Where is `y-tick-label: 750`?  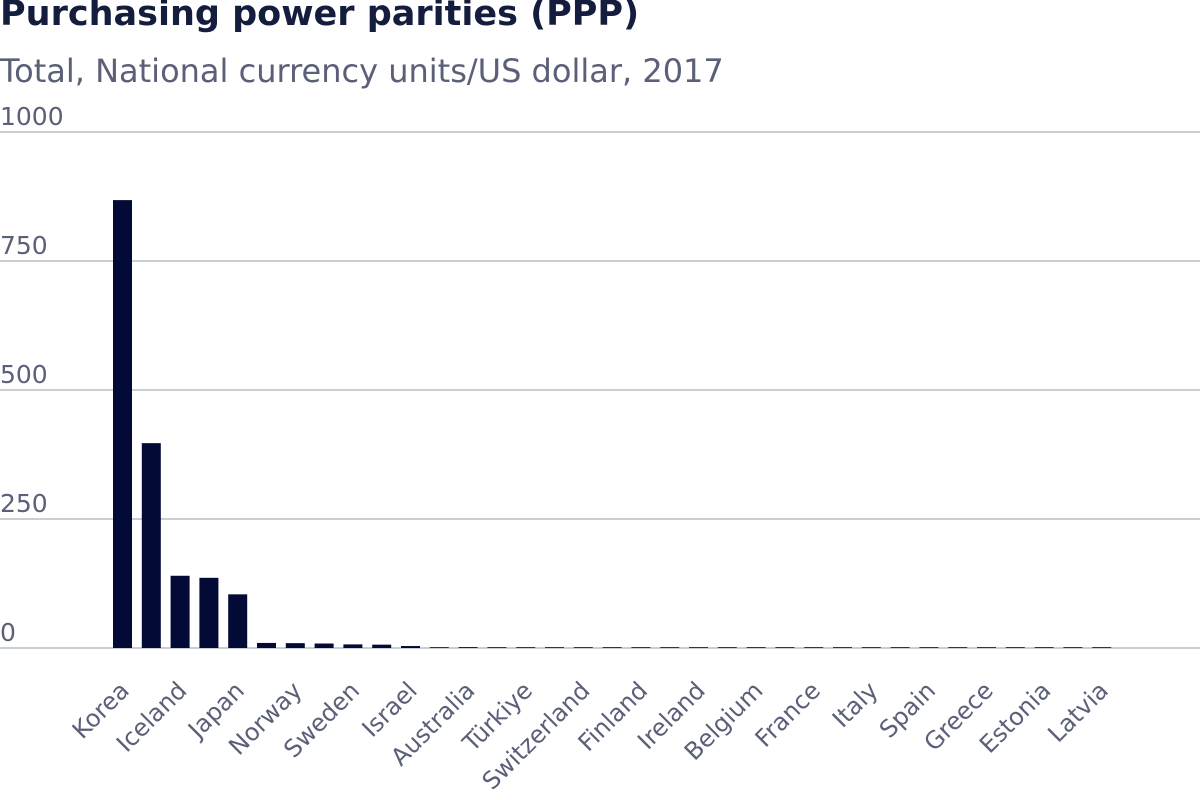
y-tick-label: 750 is located at coordinates (24, 245).